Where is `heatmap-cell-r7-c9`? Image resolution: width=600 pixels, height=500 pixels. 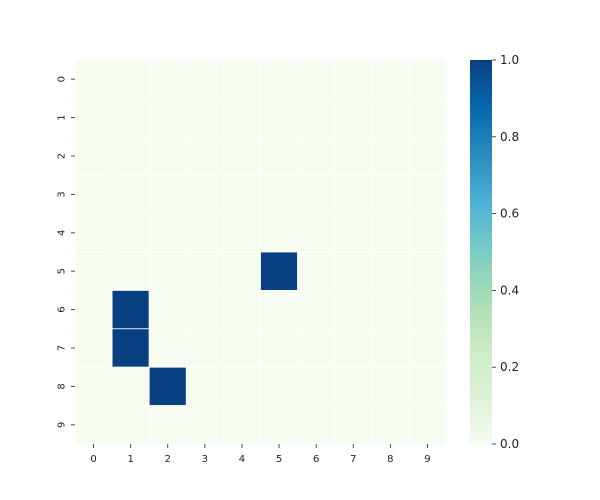
heatmap-cell-r7-c9 is located at coordinates (427, 348).